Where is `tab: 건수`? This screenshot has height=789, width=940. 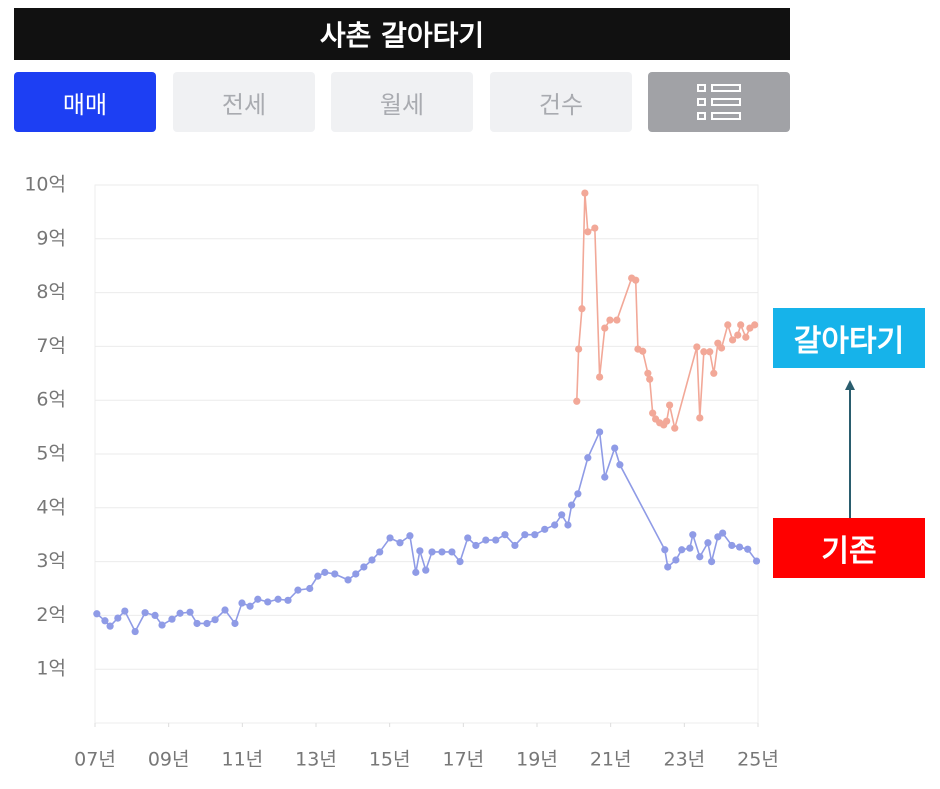 tab: 건수 is located at coordinates (561, 102).